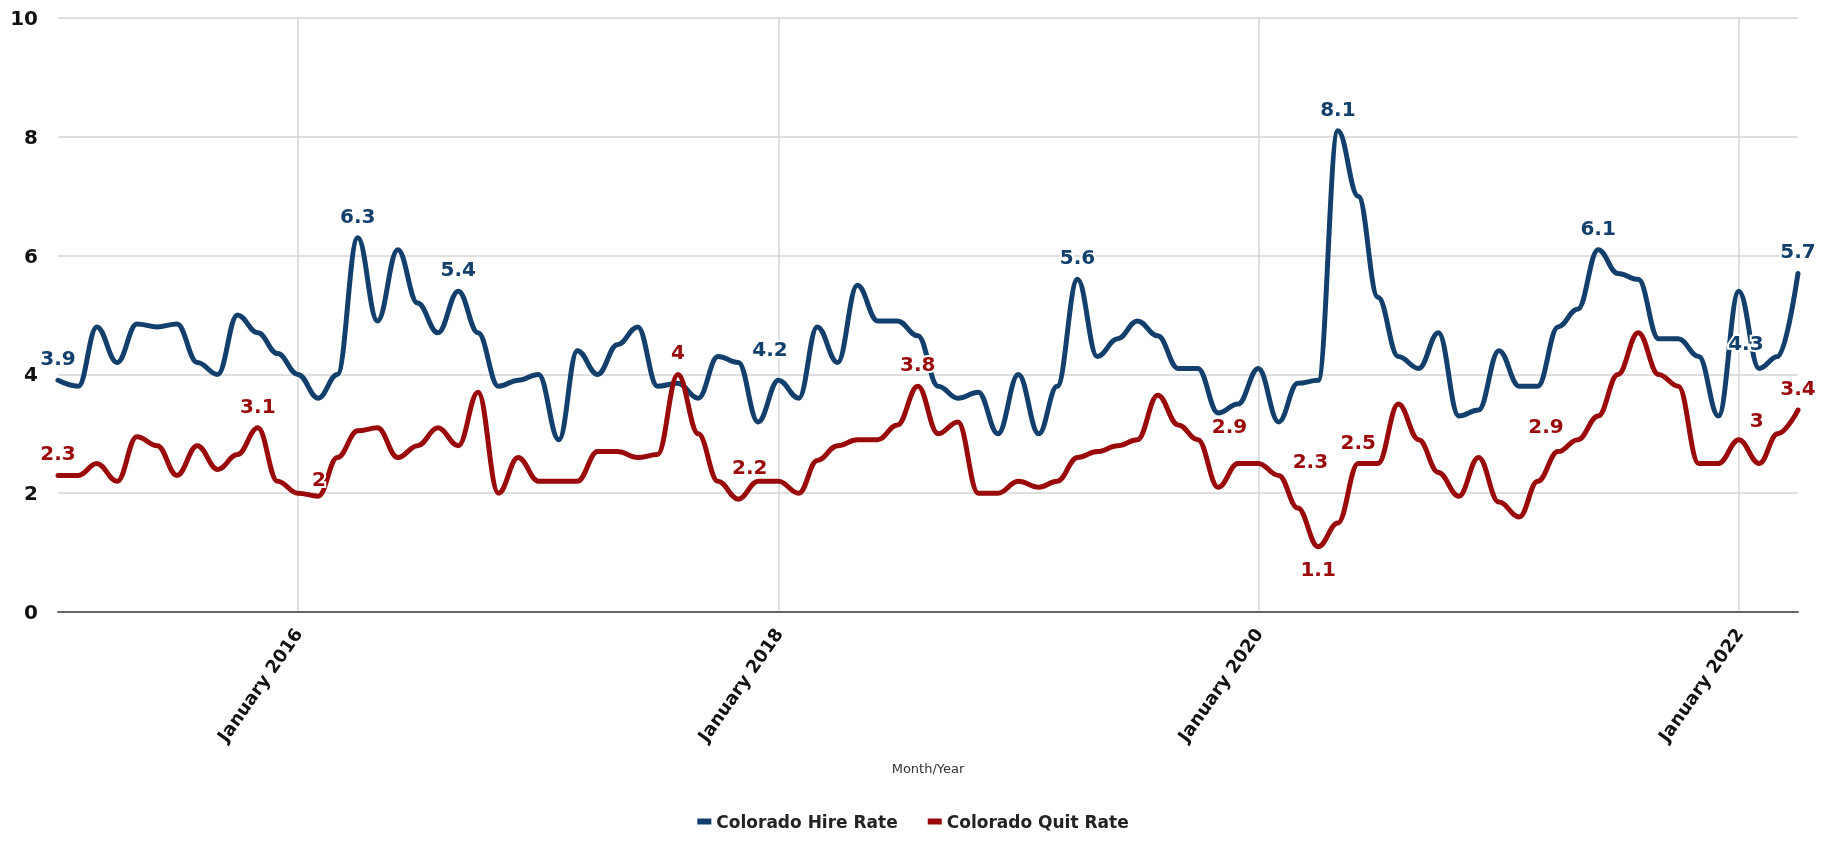 The height and width of the screenshot is (841, 1826). What do you see at coordinates (31, 374) in the screenshot?
I see `y-tick-label: 4` at bounding box center [31, 374].